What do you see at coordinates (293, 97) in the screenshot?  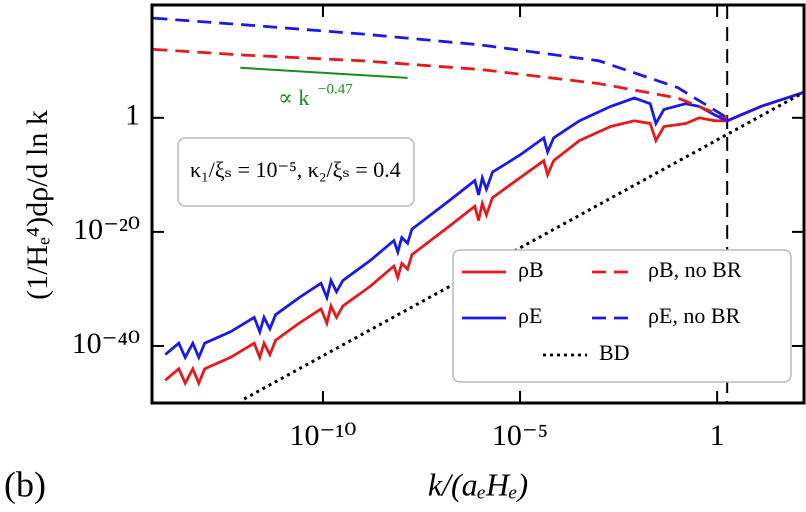 I see `guide-label: ∝ k` at bounding box center [293, 97].